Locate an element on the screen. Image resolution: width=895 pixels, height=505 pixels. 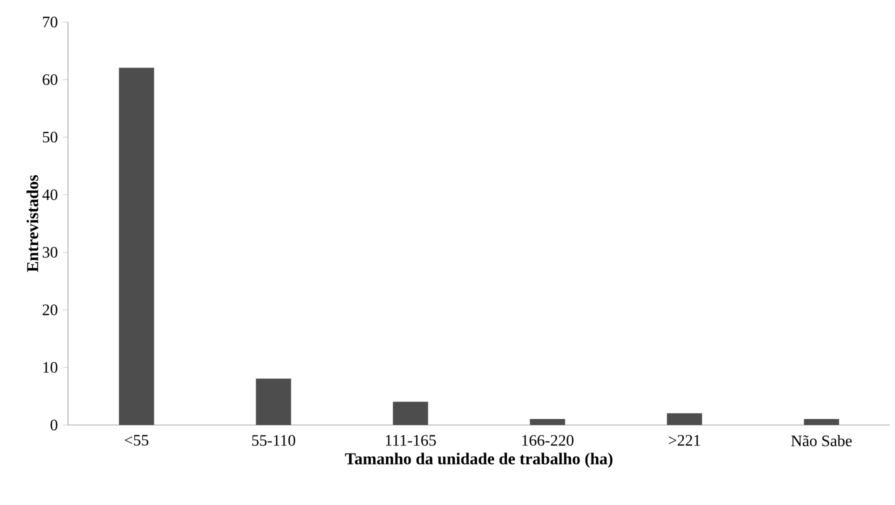
y-tick-label: 10 is located at coordinates (50, 367).